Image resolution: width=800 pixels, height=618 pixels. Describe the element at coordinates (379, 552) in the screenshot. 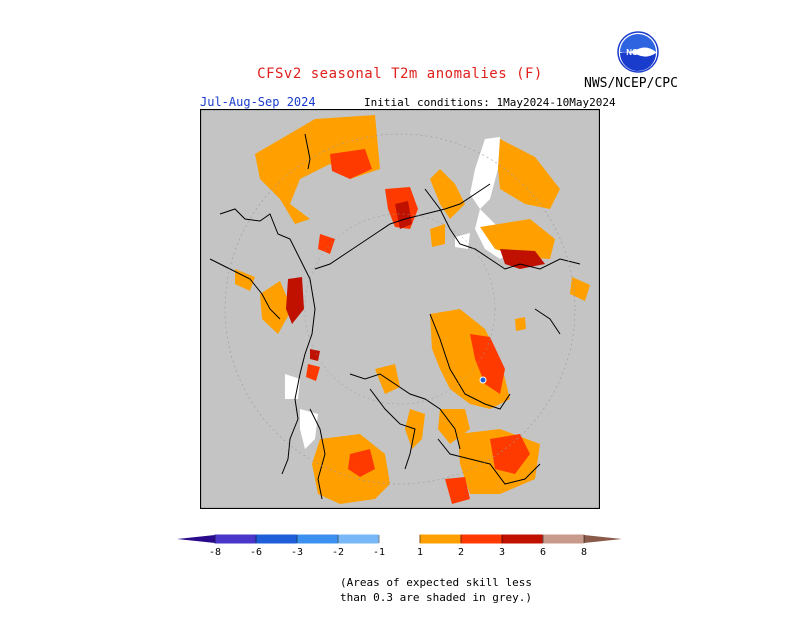

I see `colorbar-tick-label: -1` at that location.